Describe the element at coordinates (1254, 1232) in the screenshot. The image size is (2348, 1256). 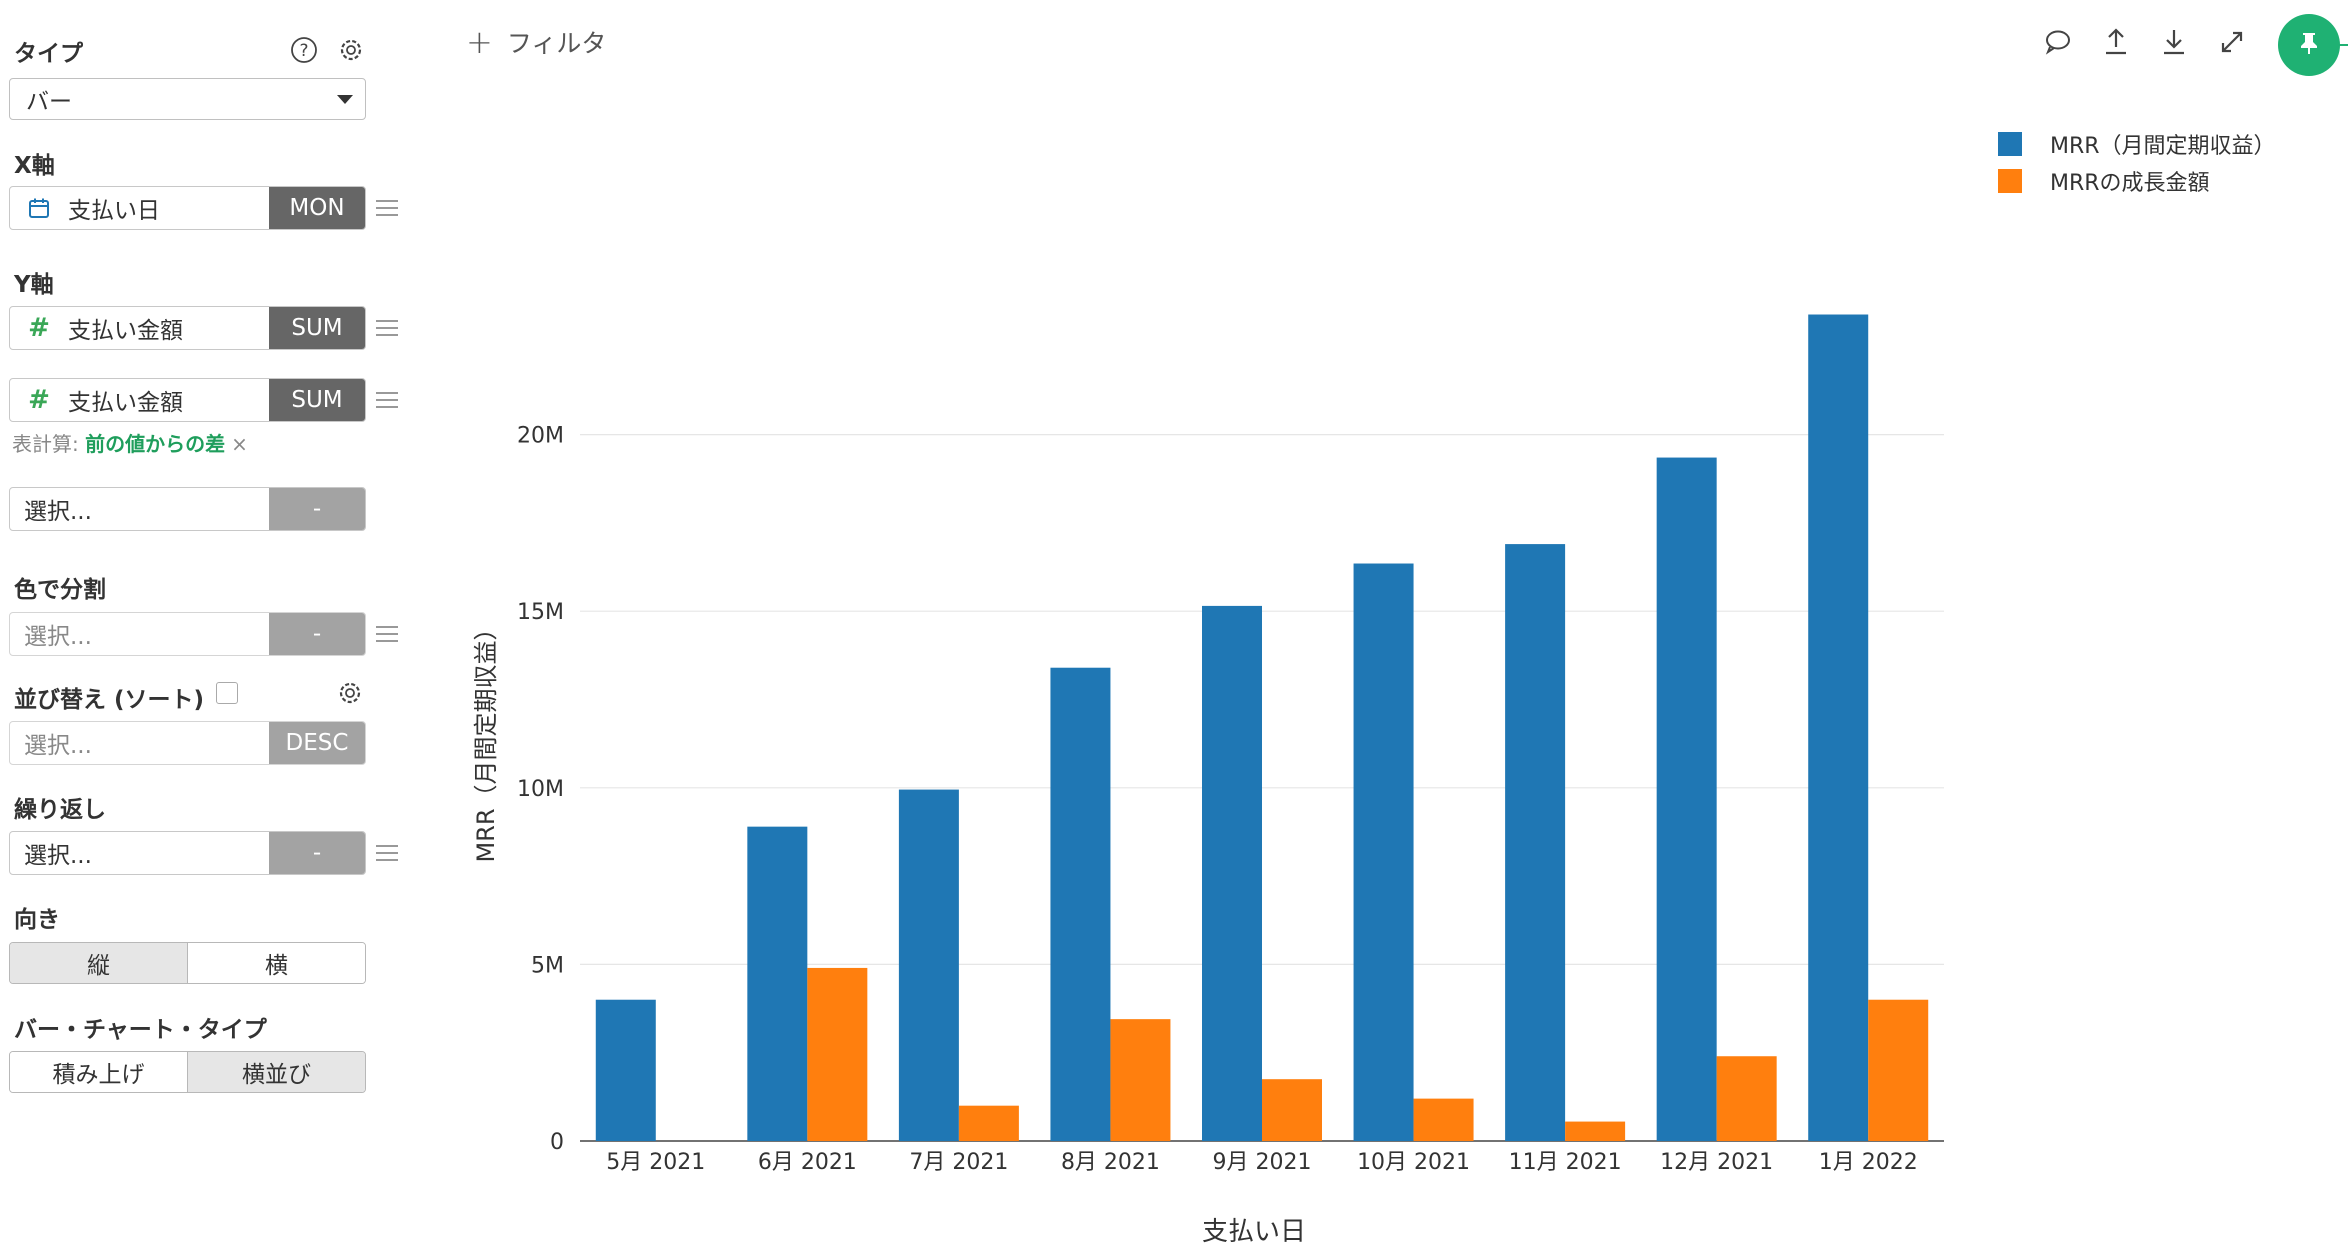
I see `x-axis-title: 支払い日` at that location.